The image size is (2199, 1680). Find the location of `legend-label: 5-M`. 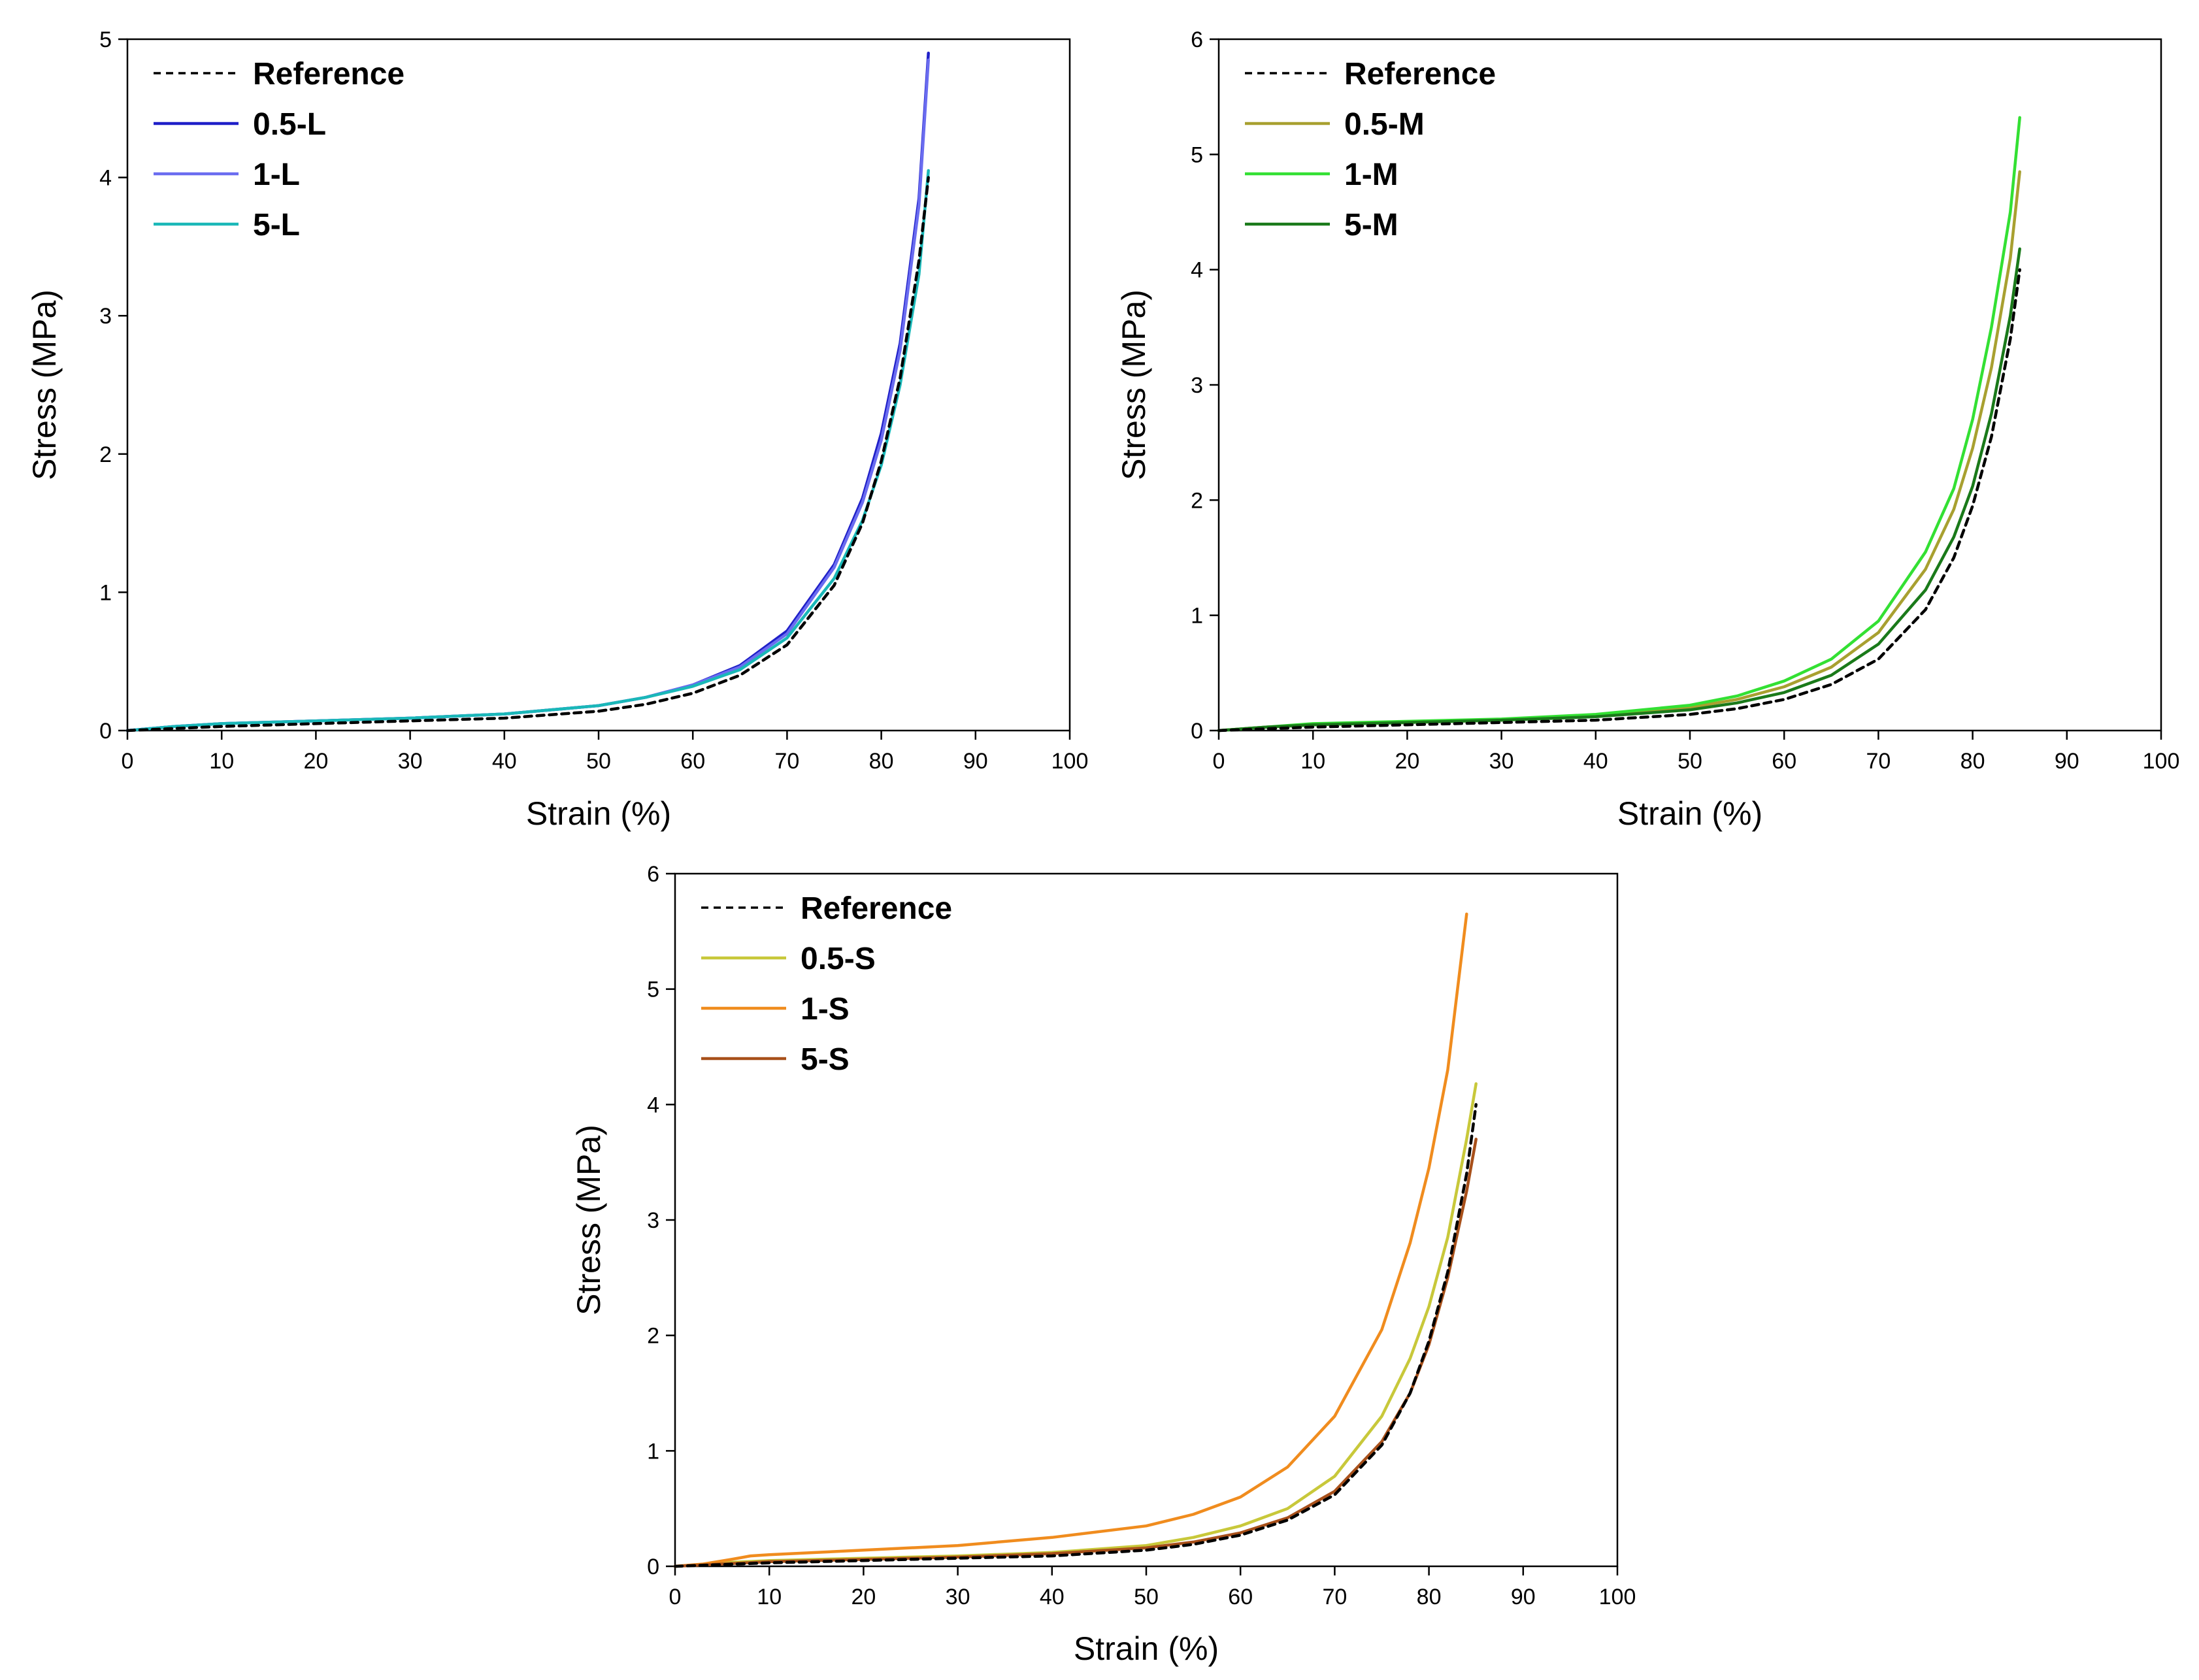

legend-label: 5-M is located at coordinates (1371, 225).